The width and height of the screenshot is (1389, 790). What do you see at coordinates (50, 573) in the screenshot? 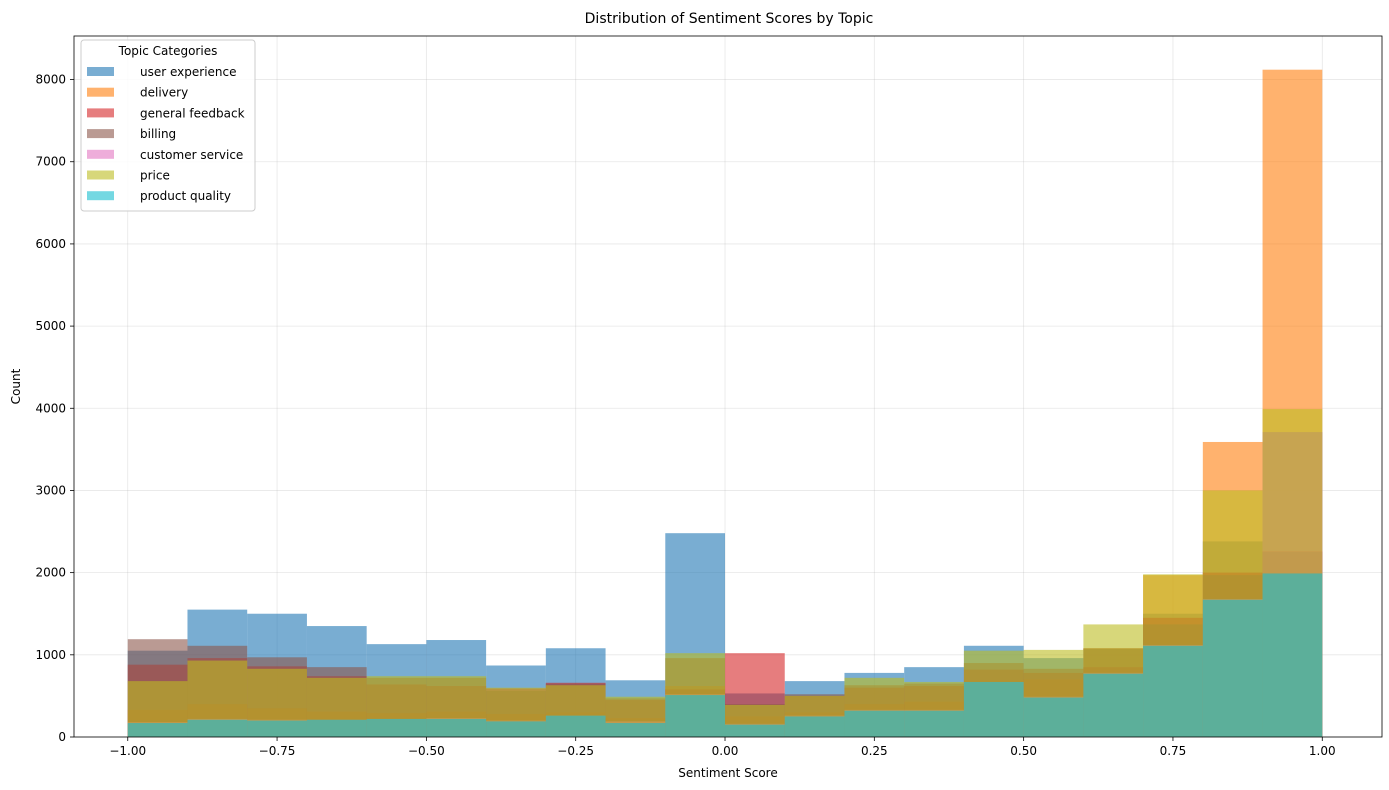
I see `y-tick-label: 2000` at bounding box center [50, 573].